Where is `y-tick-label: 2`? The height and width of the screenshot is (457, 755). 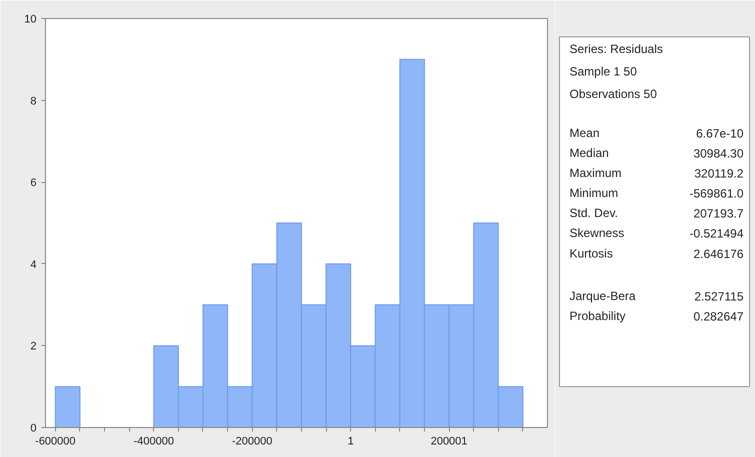 y-tick-label: 2 is located at coordinates (33, 346).